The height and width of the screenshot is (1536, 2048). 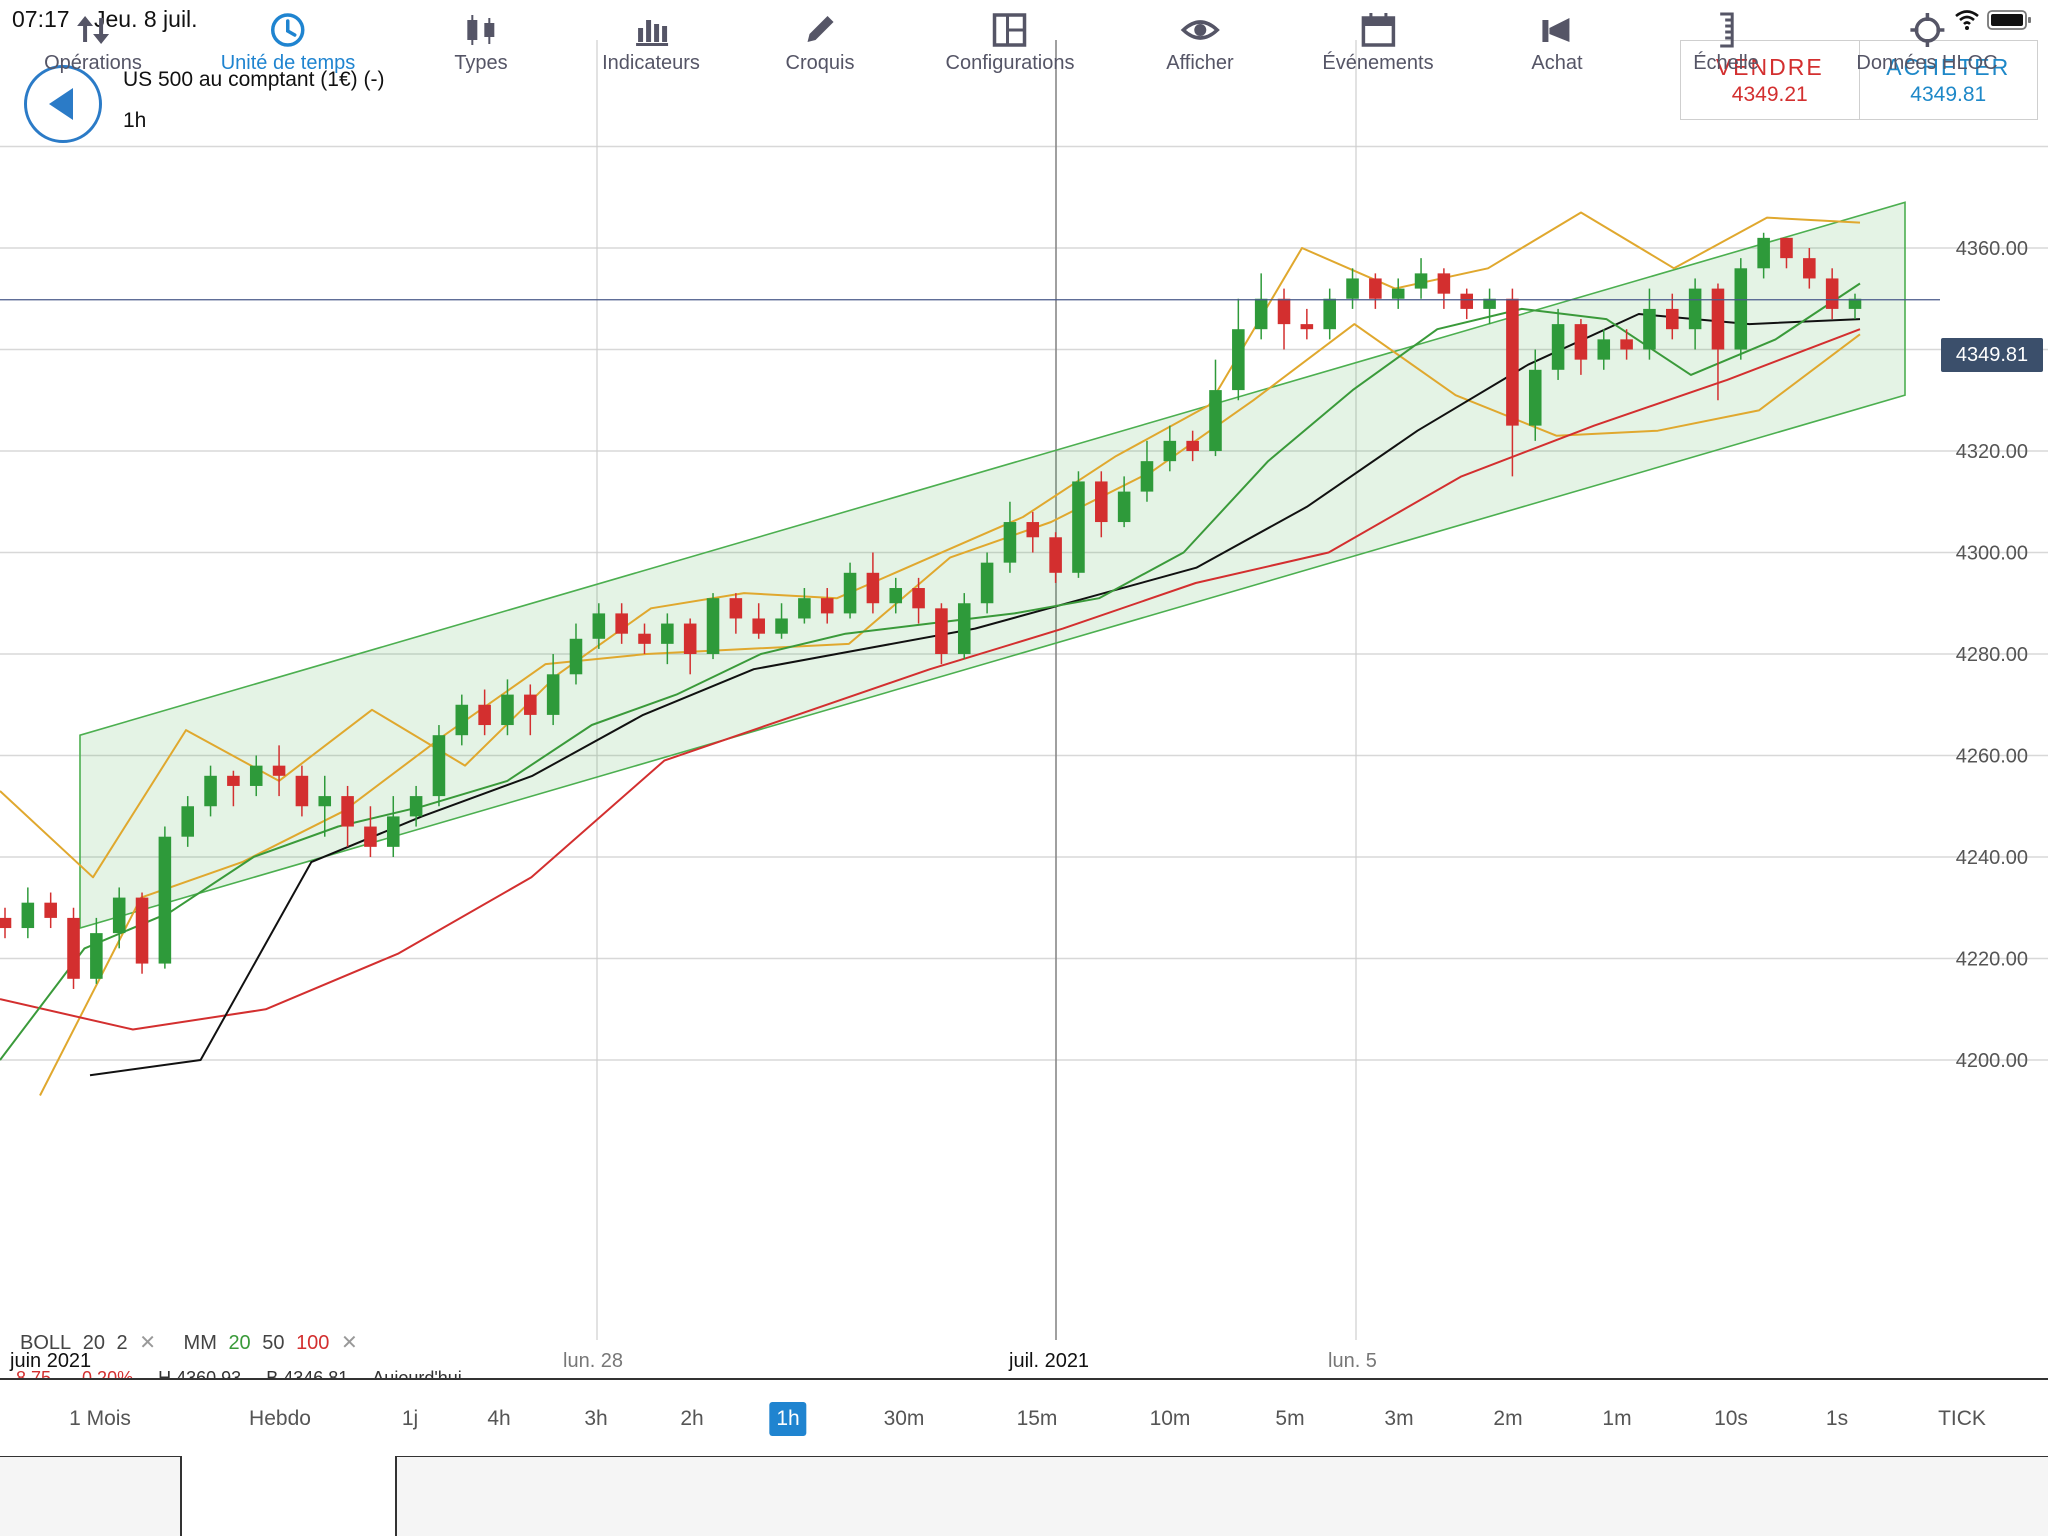 I want to click on timeframe-1s: 1s, so click(x=1837, y=1418).